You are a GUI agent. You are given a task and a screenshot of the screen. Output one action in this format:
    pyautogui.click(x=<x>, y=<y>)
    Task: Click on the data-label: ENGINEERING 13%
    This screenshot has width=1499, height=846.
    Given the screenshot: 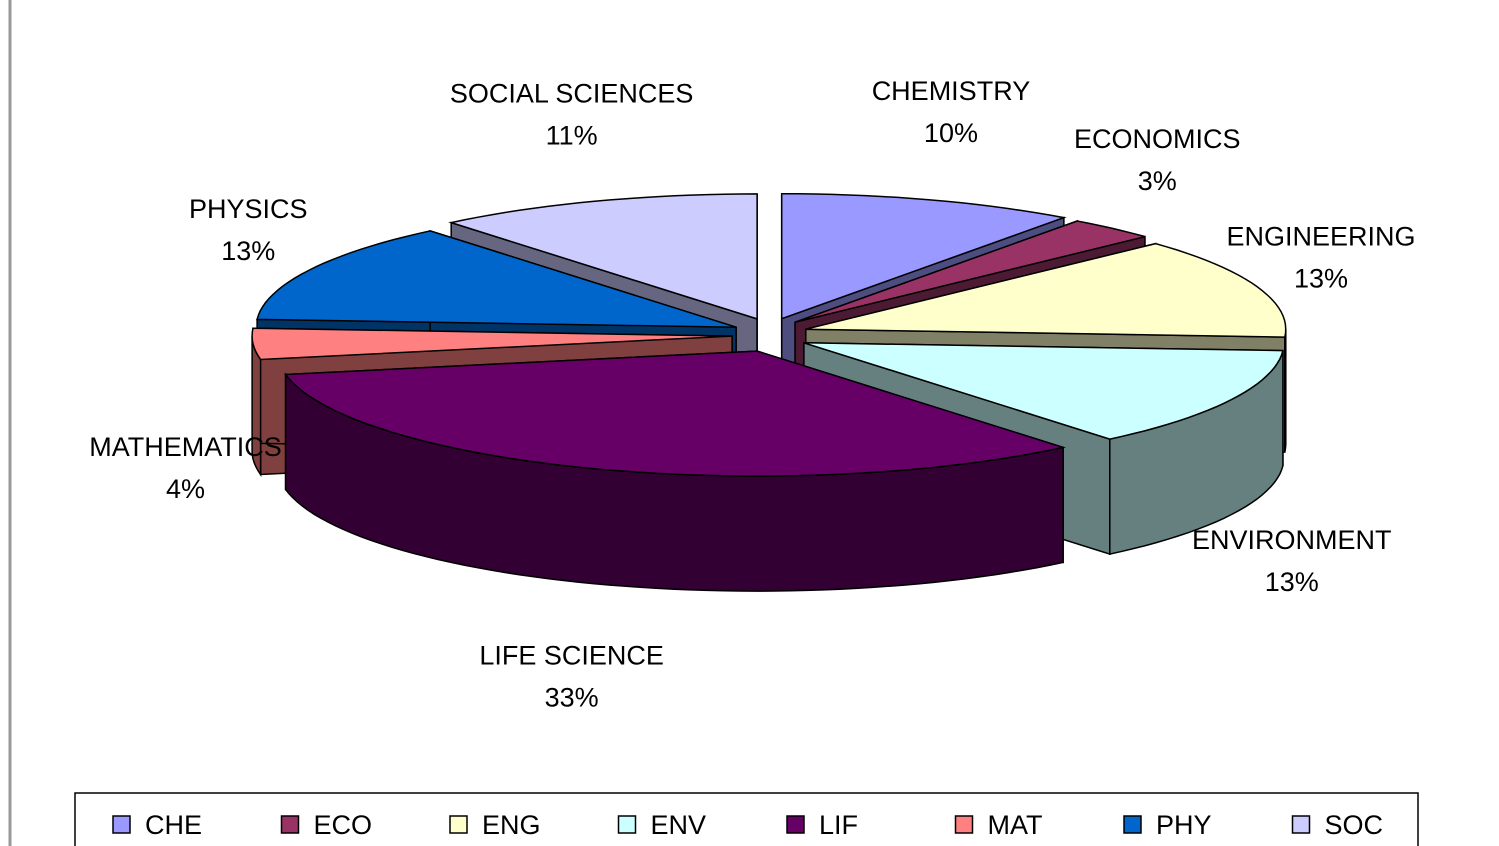 What is the action you would take?
    pyautogui.click(x=1320, y=258)
    